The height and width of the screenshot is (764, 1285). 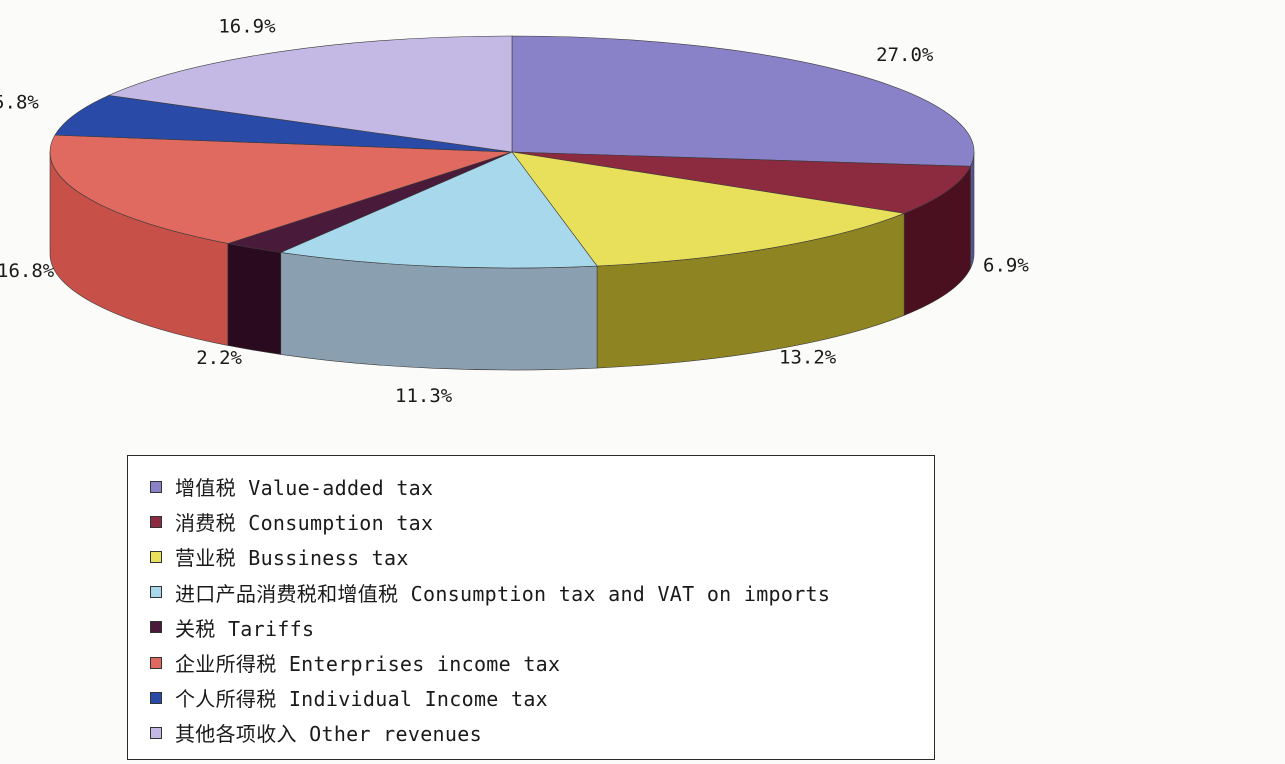 What do you see at coordinates (368, 664) in the screenshot?
I see `legend-label-5: 企业所得税 Enterprises income tax` at bounding box center [368, 664].